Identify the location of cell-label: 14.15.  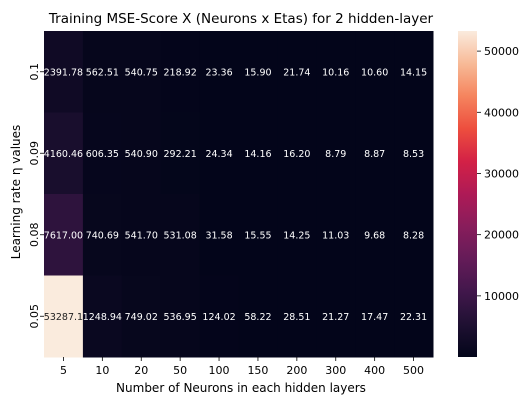
(413, 72).